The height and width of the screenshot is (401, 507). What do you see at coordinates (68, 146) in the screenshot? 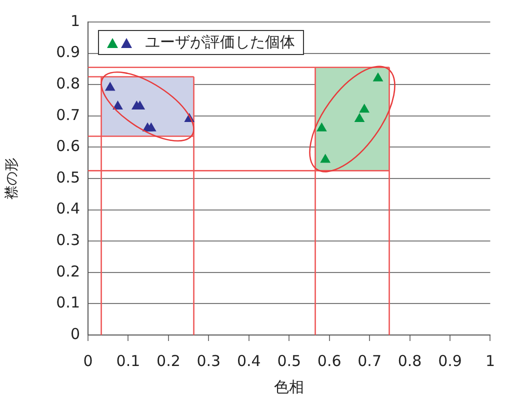
I see `y-tick-label: 0.6` at bounding box center [68, 146].